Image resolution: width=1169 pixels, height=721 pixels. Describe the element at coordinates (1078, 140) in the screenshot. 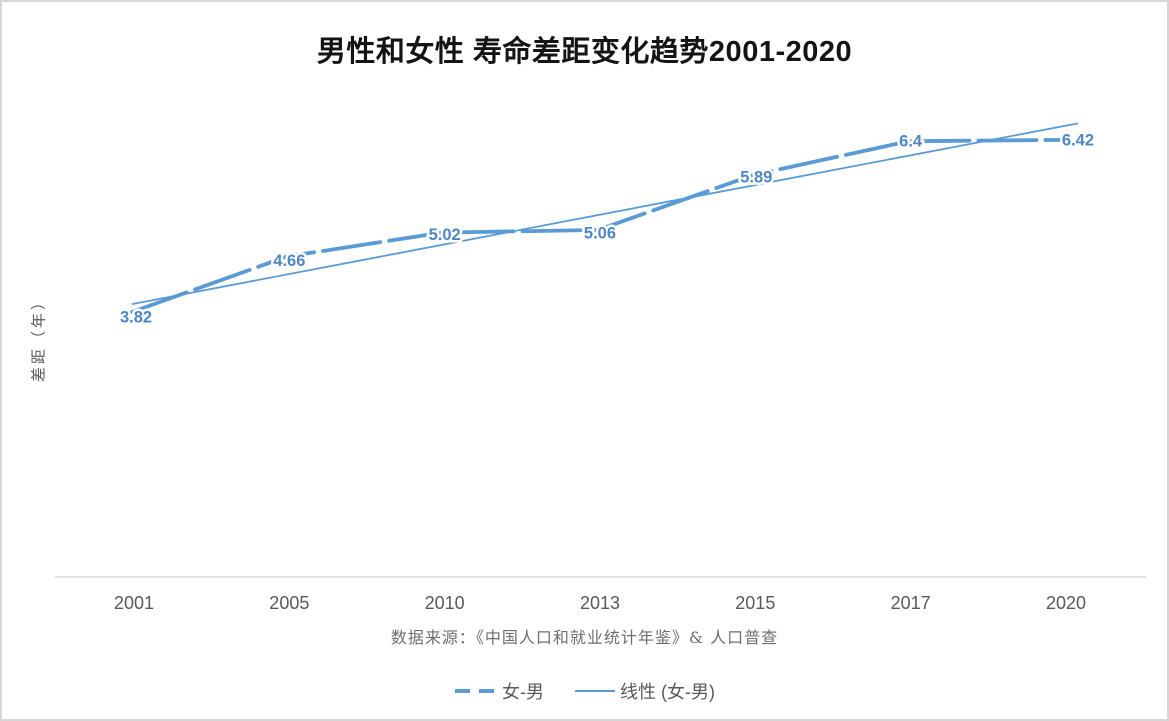

I see `data-label: 6.42` at that location.